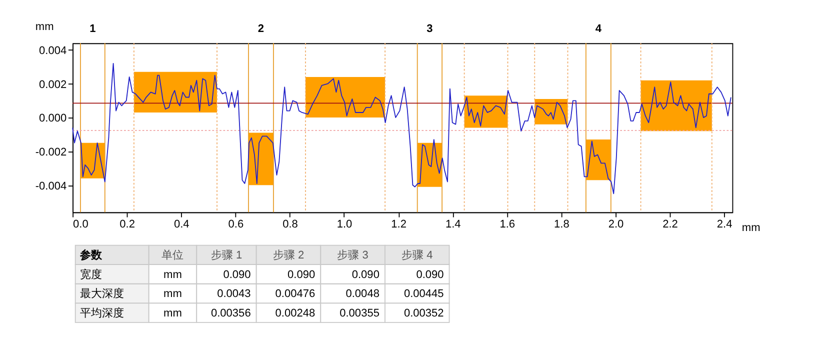 This screenshot has width=837, height=340. I want to click on y-tick-label: 0.004, so click(53, 51).